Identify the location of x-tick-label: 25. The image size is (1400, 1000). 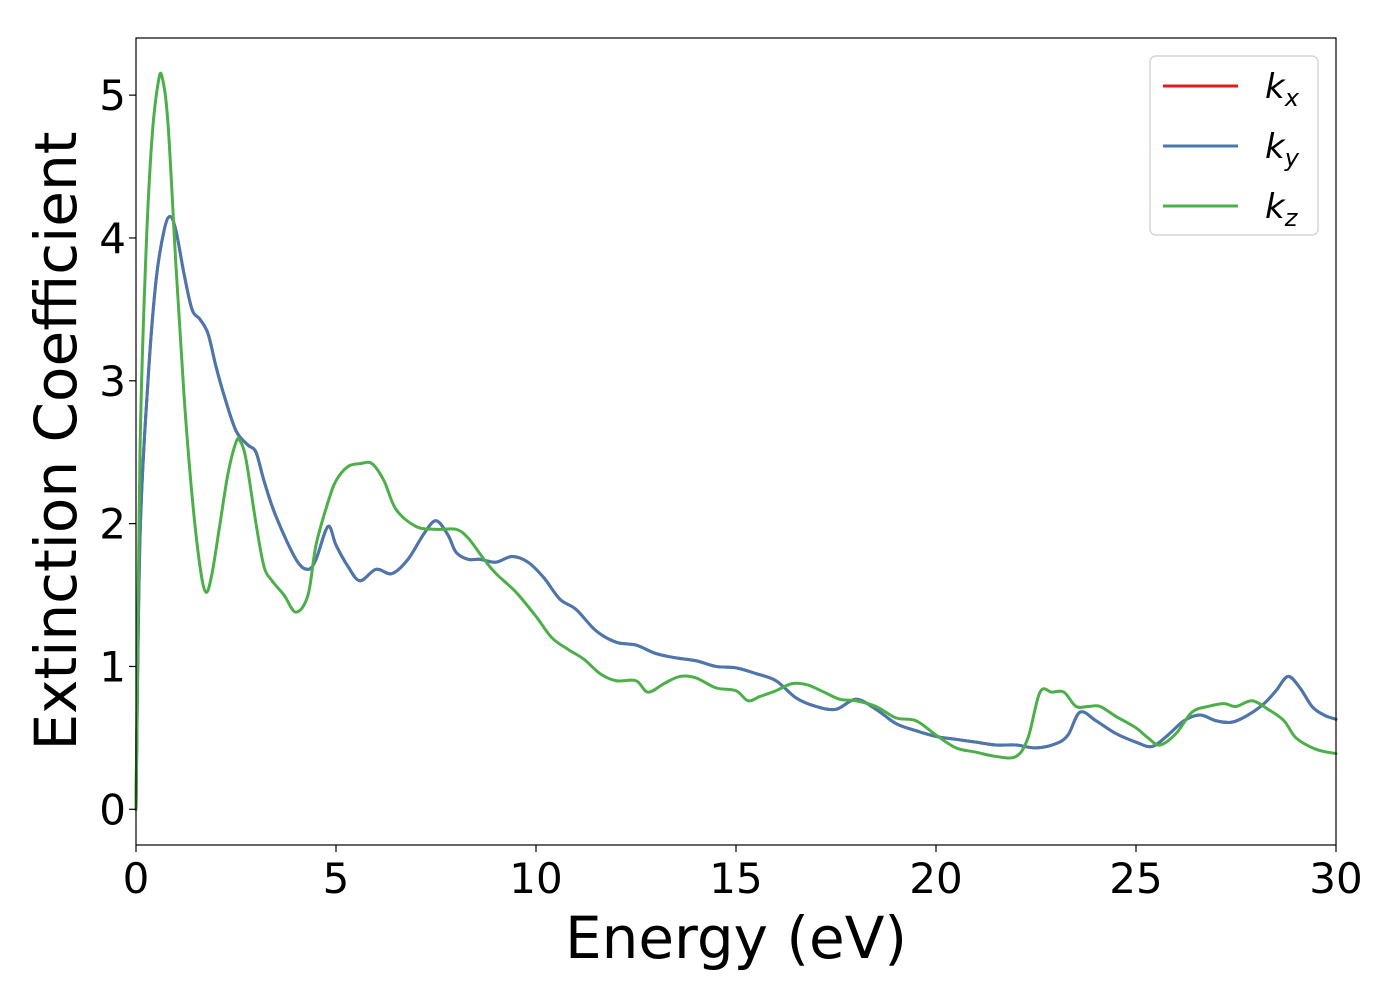
(1135, 878).